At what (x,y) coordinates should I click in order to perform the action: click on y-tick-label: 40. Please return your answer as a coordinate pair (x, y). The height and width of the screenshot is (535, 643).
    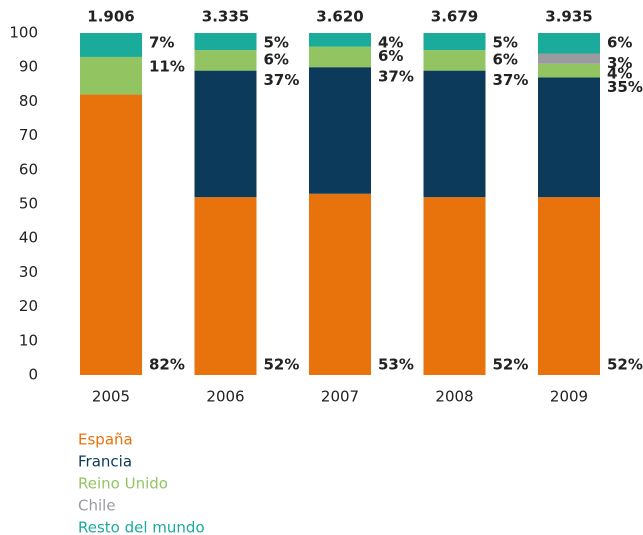
    Looking at the image, I should click on (28, 238).